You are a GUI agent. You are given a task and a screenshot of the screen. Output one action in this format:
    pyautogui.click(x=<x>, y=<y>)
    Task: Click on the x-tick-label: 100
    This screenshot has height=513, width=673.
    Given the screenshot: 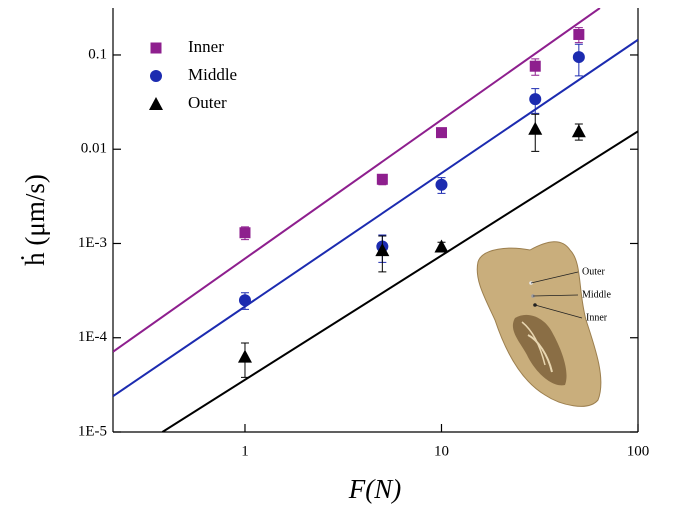 What is the action you would take?
    pyautogui.click(x=638, y=451)
    